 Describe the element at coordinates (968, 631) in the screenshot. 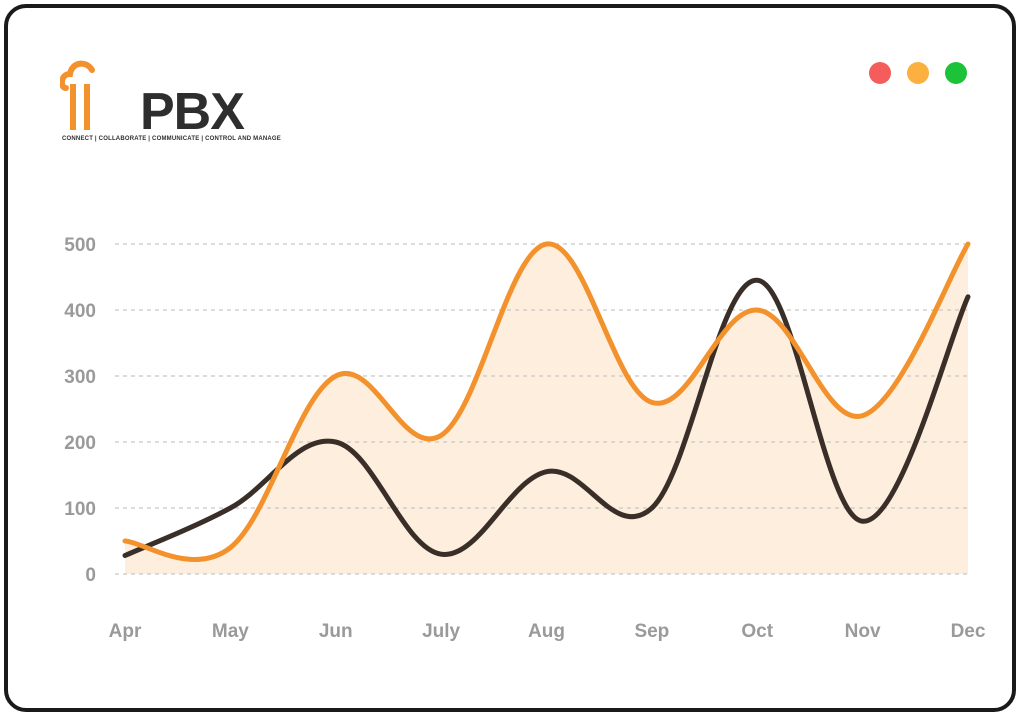

I see `x-tick-label: Dec` at that location.